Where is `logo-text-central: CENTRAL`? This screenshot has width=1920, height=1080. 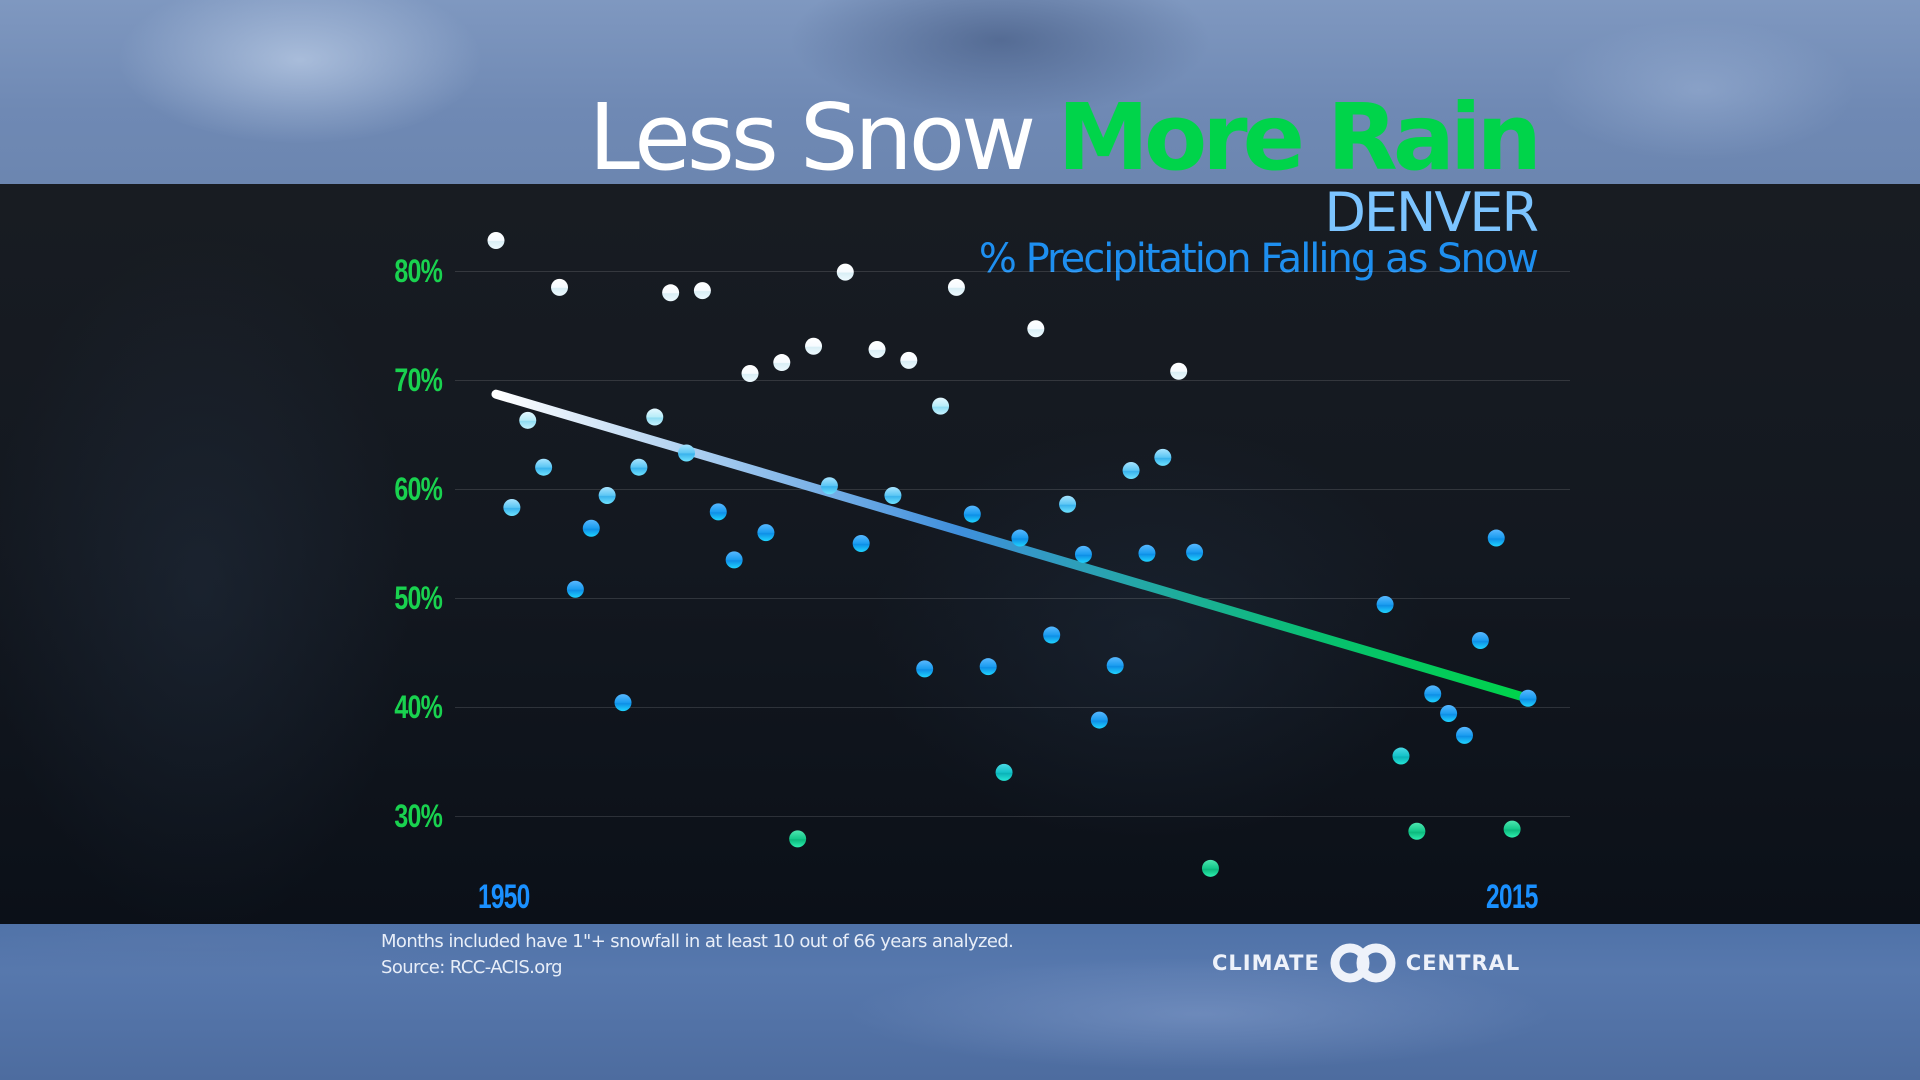 logo-text-central: CENTRAL is located at coordinates (1463, 963).